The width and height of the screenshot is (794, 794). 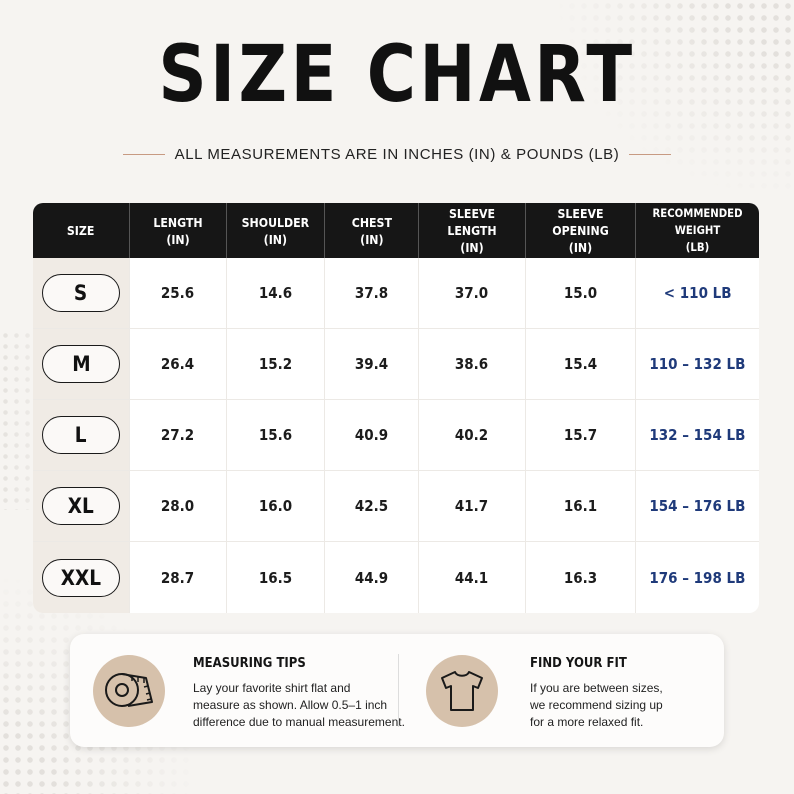 I want to click on header-shoulder: SHOULDER (IN), so click(x=276, y=230).